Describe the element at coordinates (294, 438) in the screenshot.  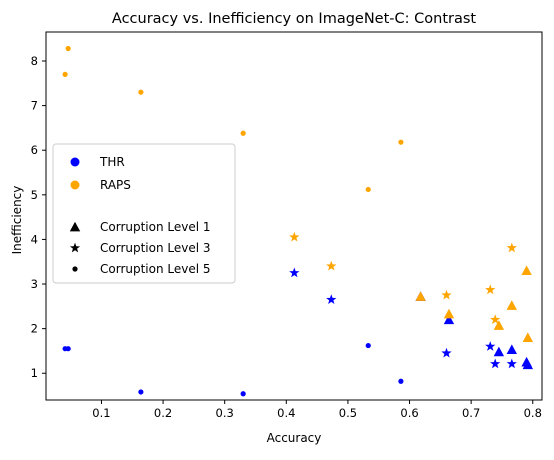
I see `x-axis-label: Accuracy` at that location.